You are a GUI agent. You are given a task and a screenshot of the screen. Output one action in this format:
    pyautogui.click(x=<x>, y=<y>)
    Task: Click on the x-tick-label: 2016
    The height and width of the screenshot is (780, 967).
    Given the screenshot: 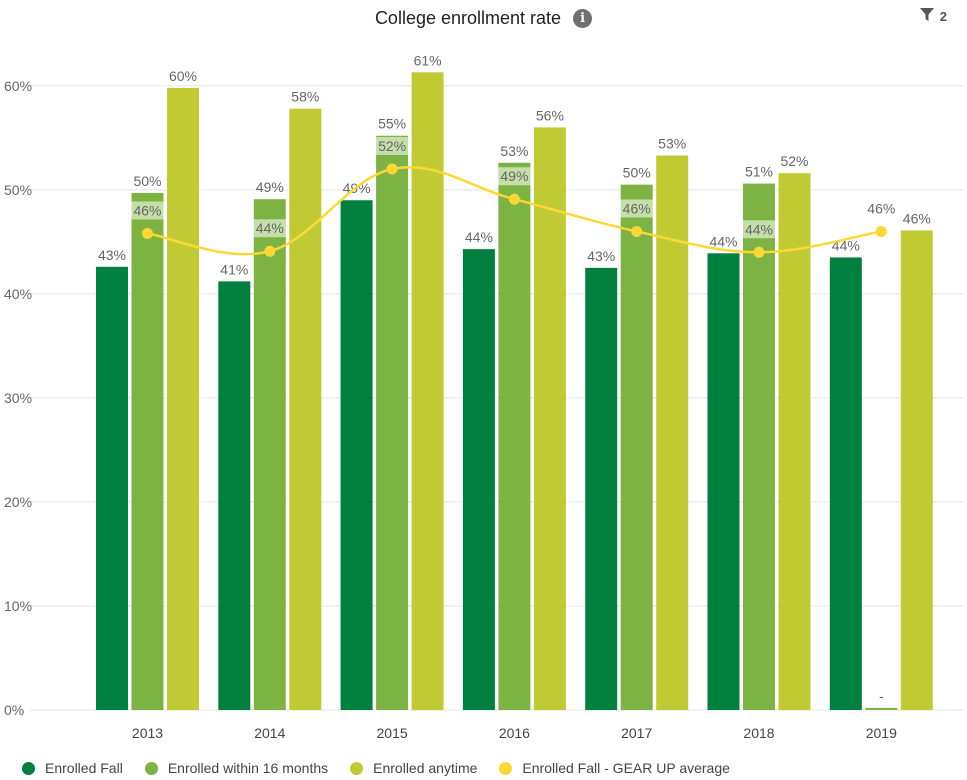 What is the action you would take?
    pyautogui.click(x=514, y=733)
    